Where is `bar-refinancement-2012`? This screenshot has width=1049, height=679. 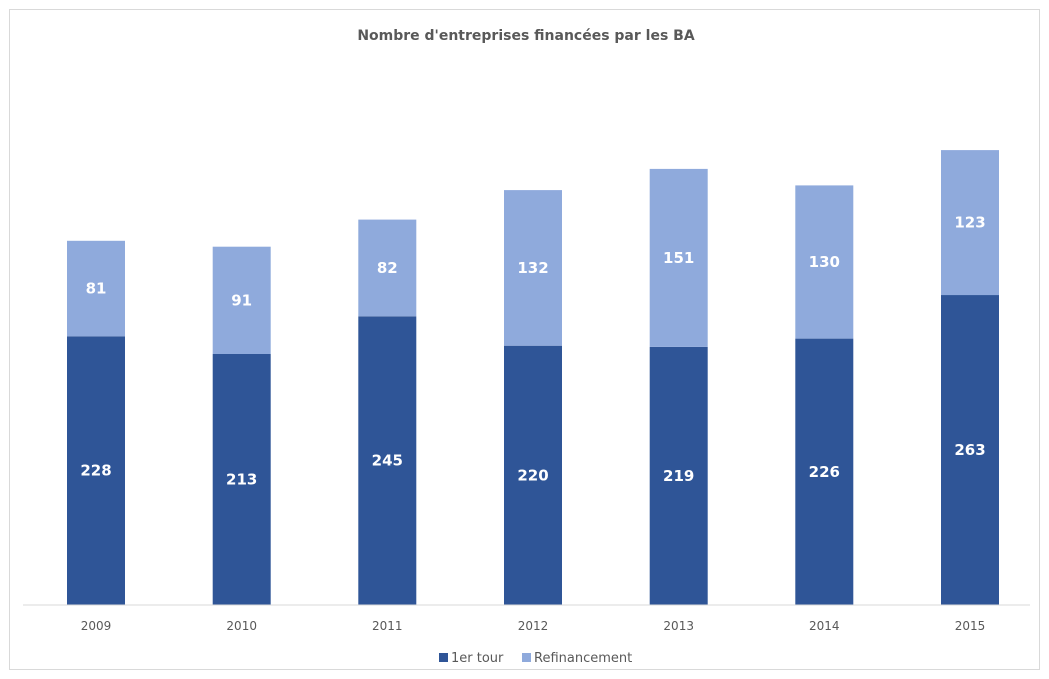 bar-refinancement-2012 is located at coordinates (533, 268).